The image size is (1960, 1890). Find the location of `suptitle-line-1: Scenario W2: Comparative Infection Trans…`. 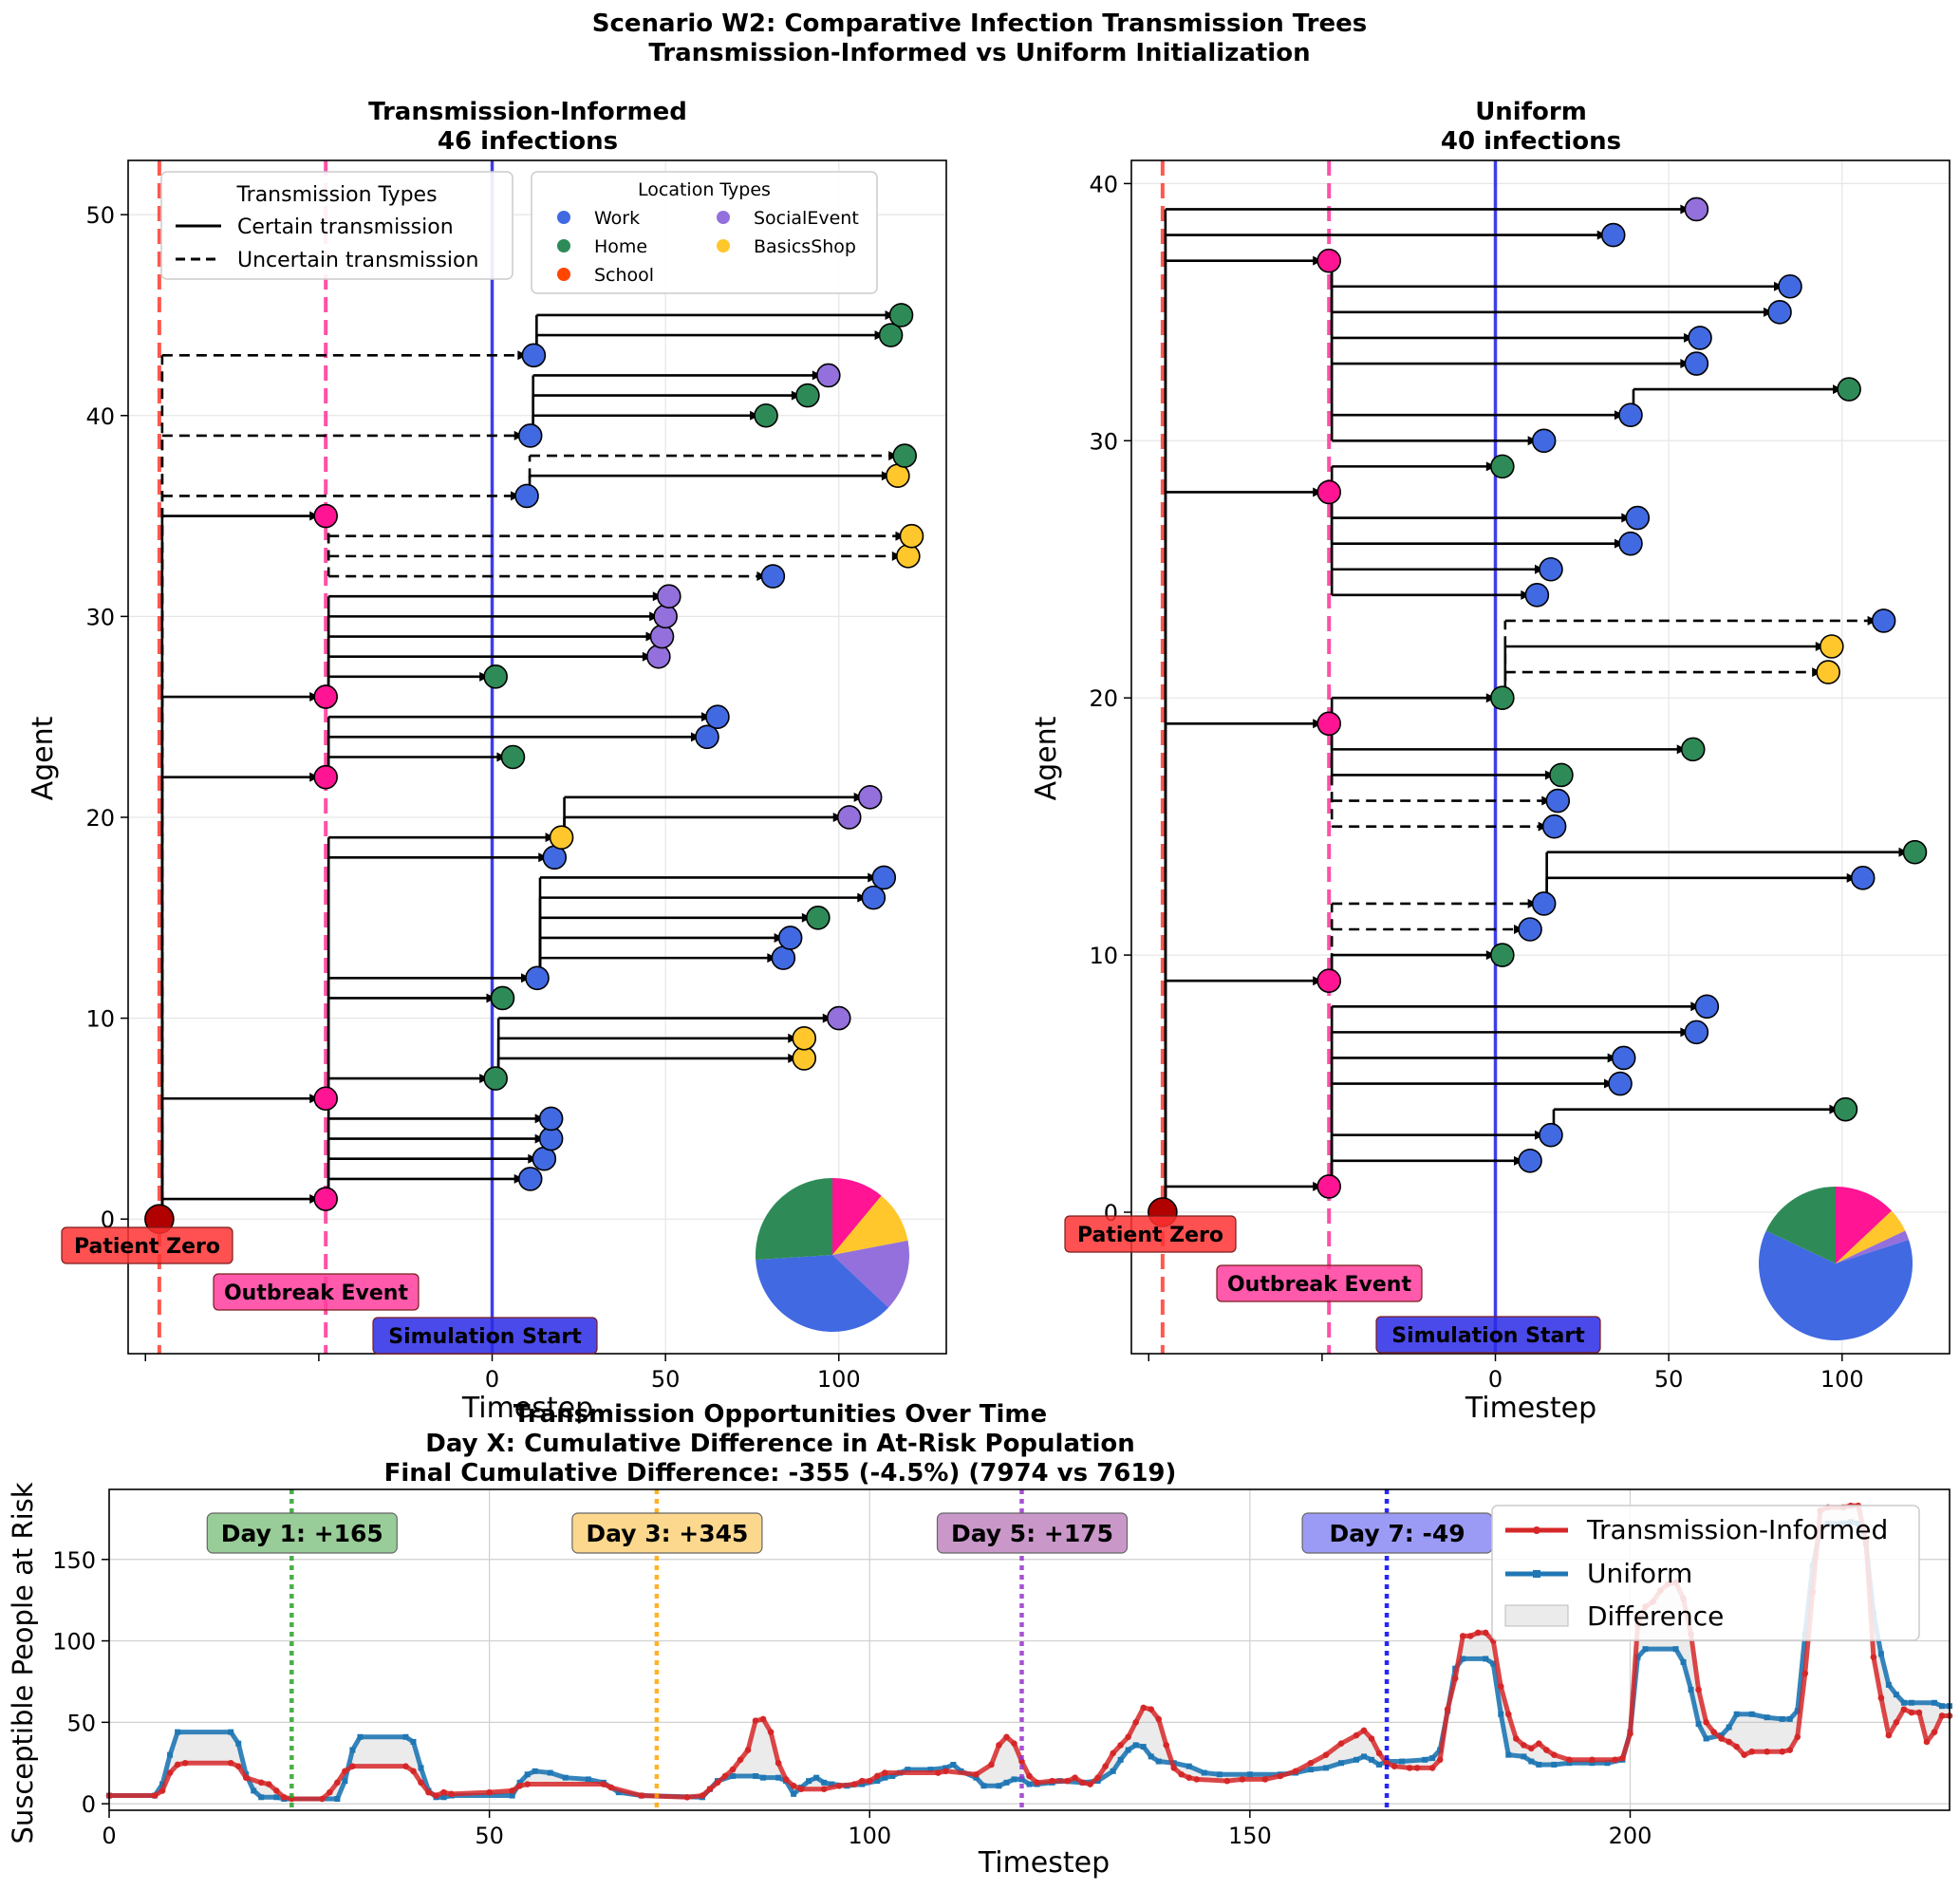

suptitle-line-1: Scenario W2: Comparative Infection Trans… is located at coordinates (980, 23).